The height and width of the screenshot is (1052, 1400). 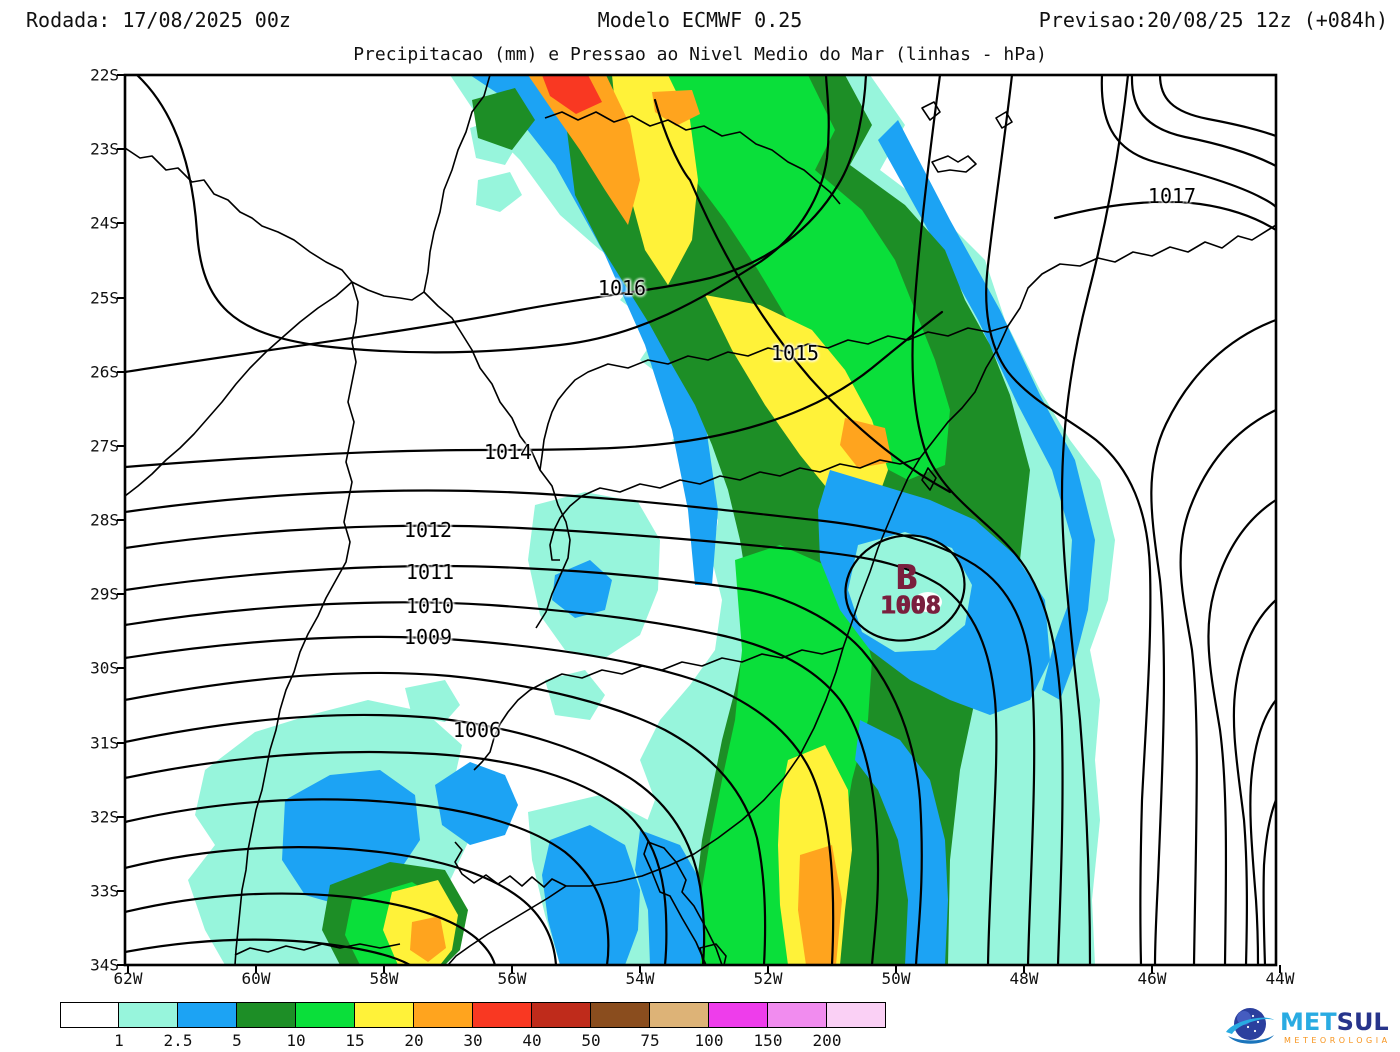 I want to click on isobar-label: 1006, so click(x=477, y=730).